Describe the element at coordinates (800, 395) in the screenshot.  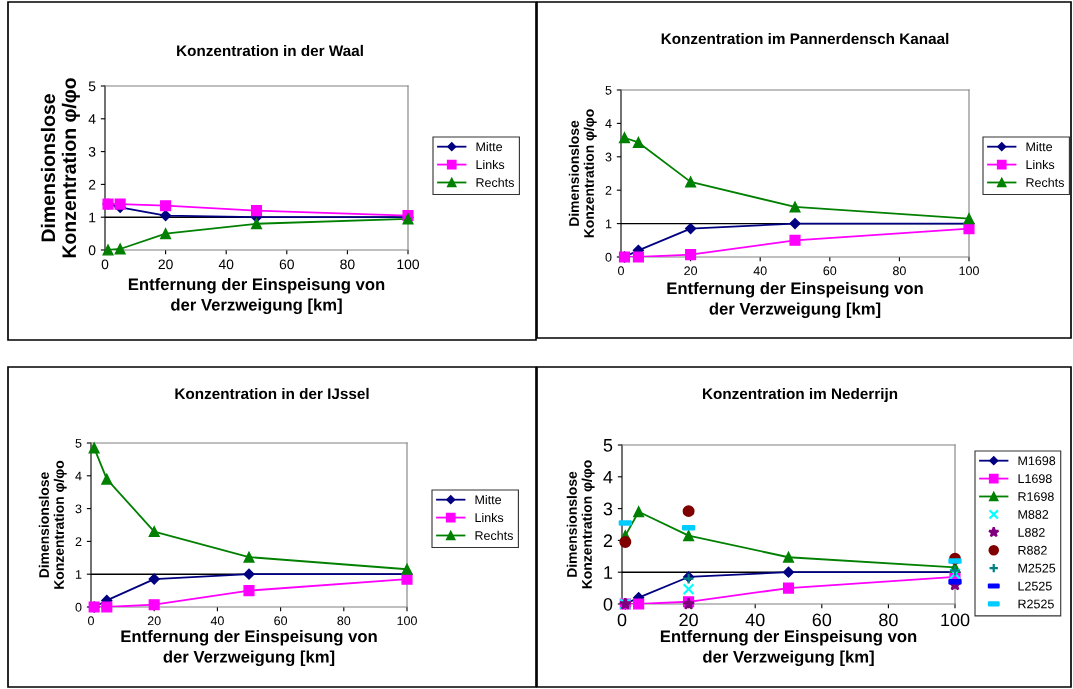
I see `chart-title: Konzentration im Nederrijn` at that location.